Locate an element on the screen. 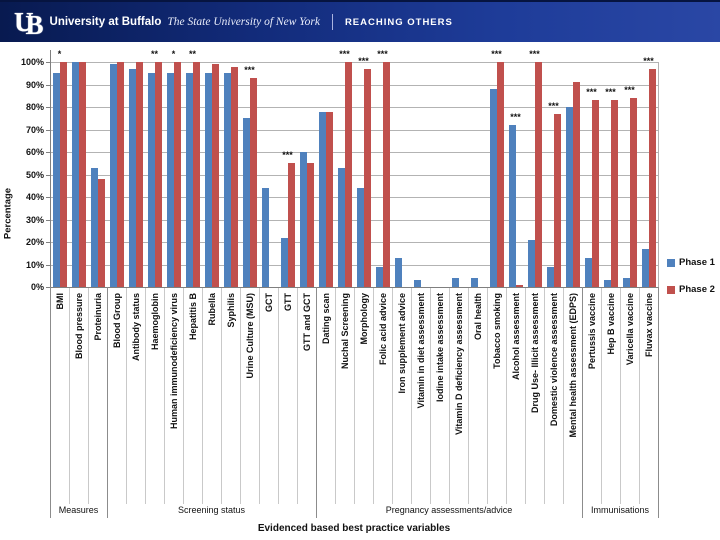 The image size is (720, 540). category-label: Folic acid advice is located at coordinates (382, 329).